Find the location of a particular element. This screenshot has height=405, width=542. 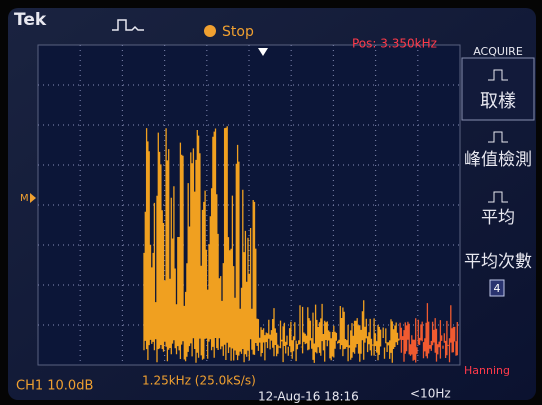

run-status: Stop is located at coordinates (238, 32).